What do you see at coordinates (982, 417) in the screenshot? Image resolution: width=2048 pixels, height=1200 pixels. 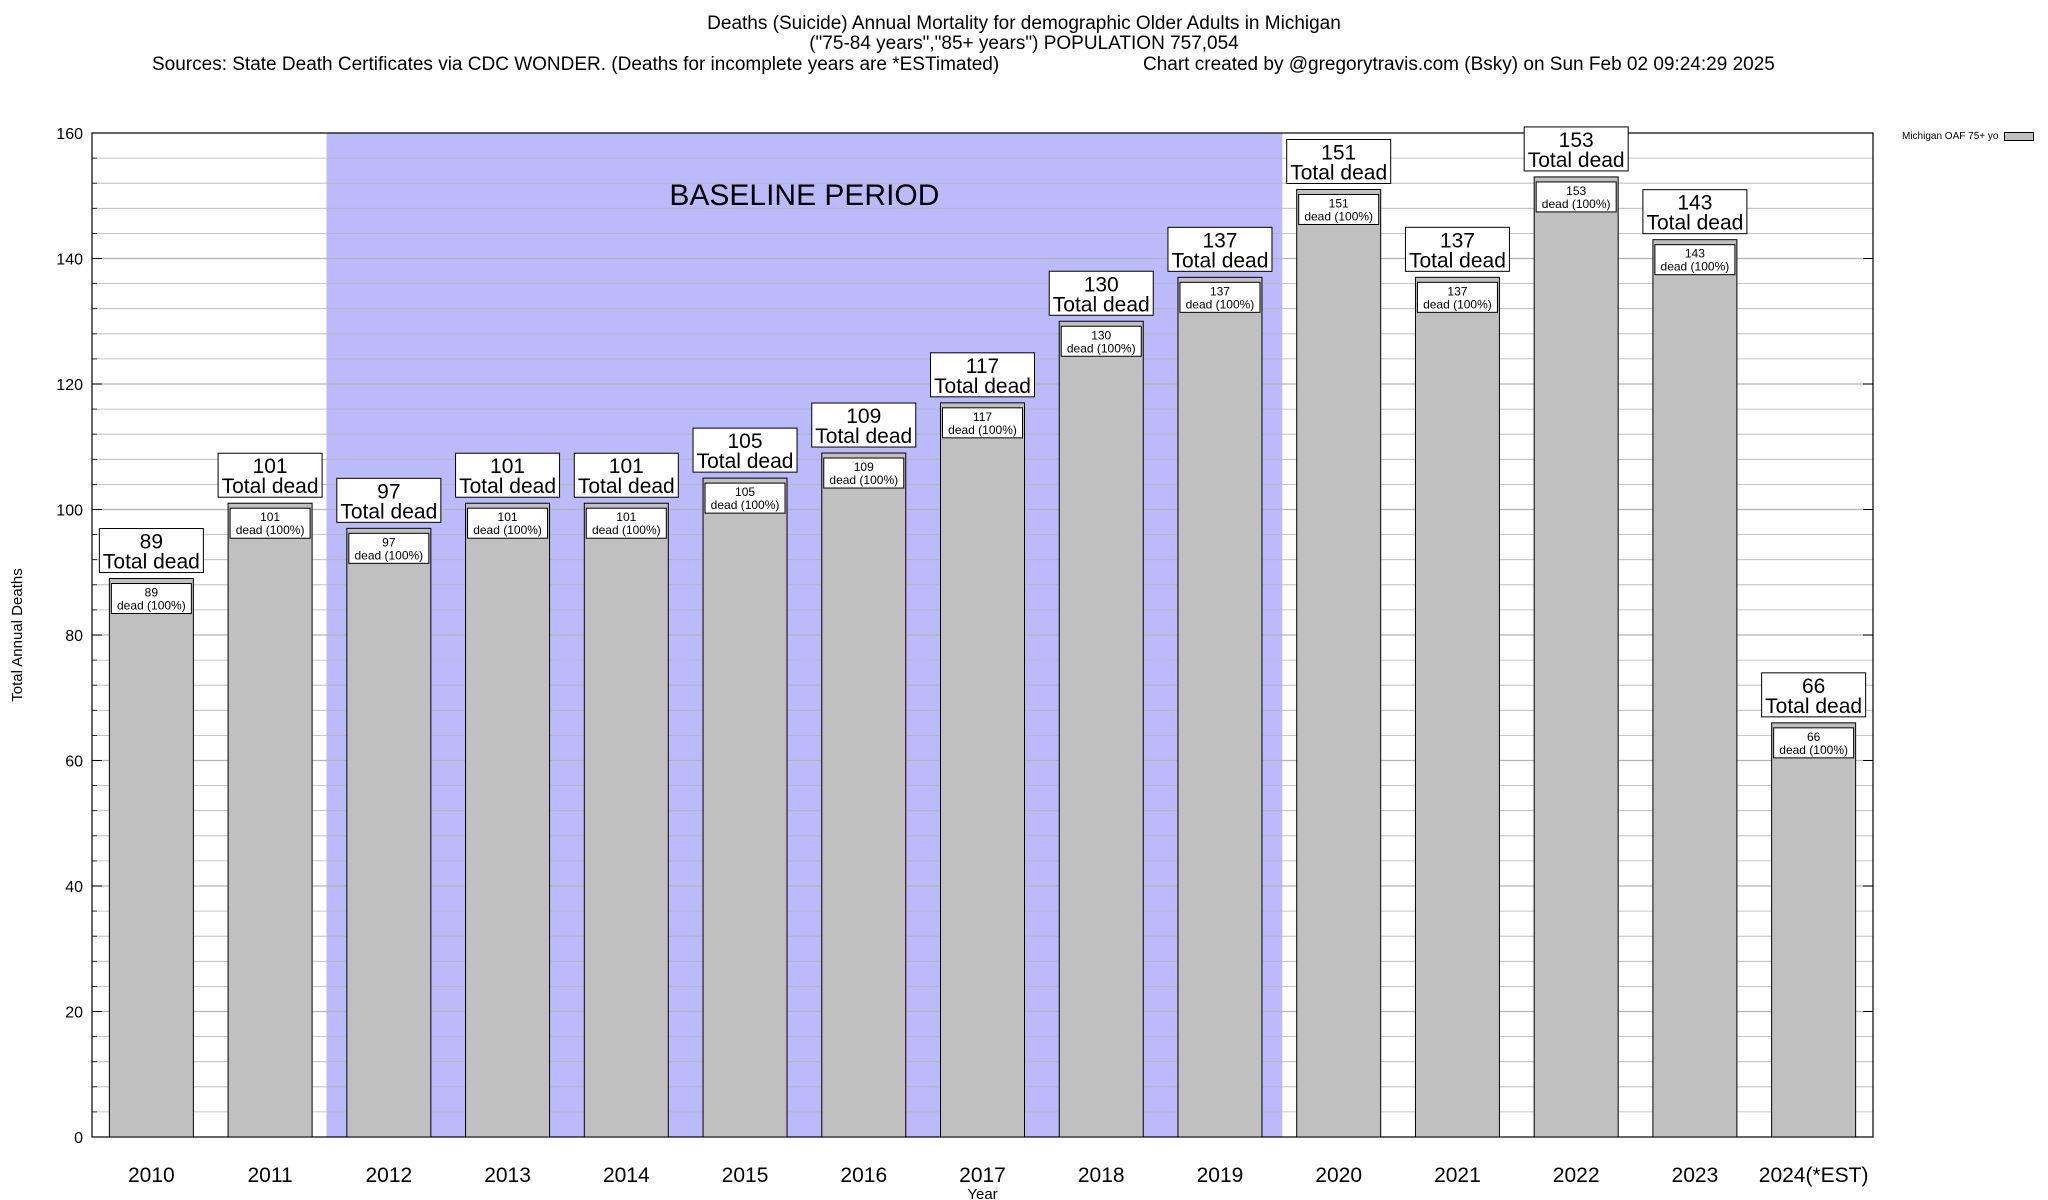 I see `bar-inner-value: 117` at bounding box center [982, 417].